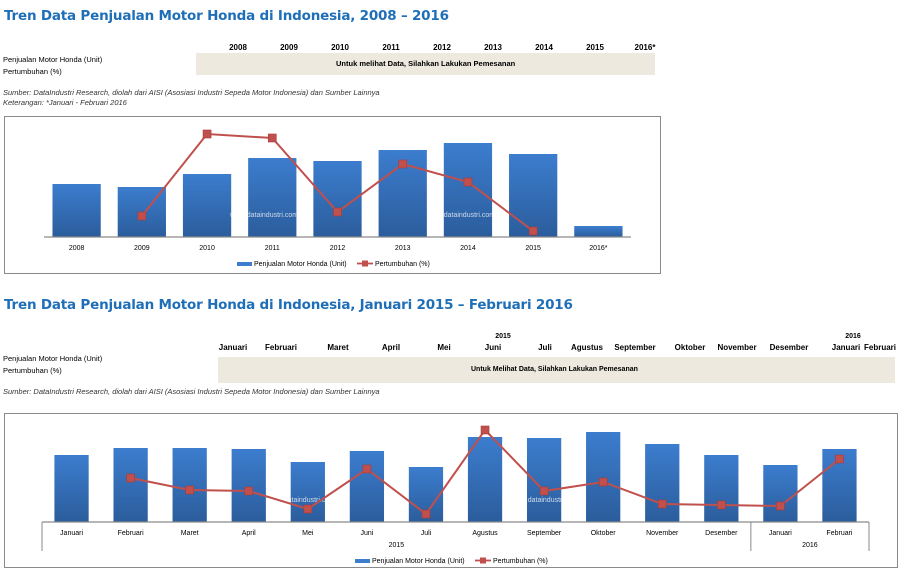 This screenshot has height=573, width=906. Describe the element at coordinates (533, 248) in the screenshot. I see `x-tick-label-7: 2015` at that location.